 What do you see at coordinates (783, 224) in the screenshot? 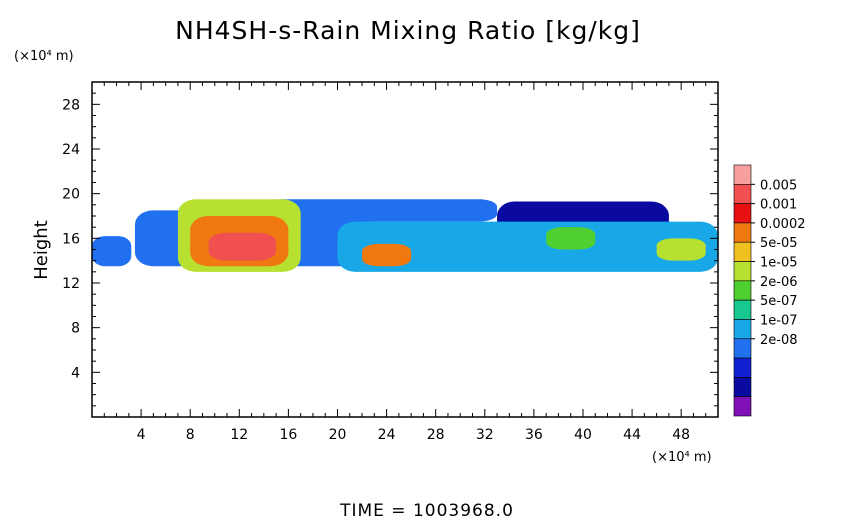
I see `colorbar-label: 0.0002` at bounding box center [783, 224].